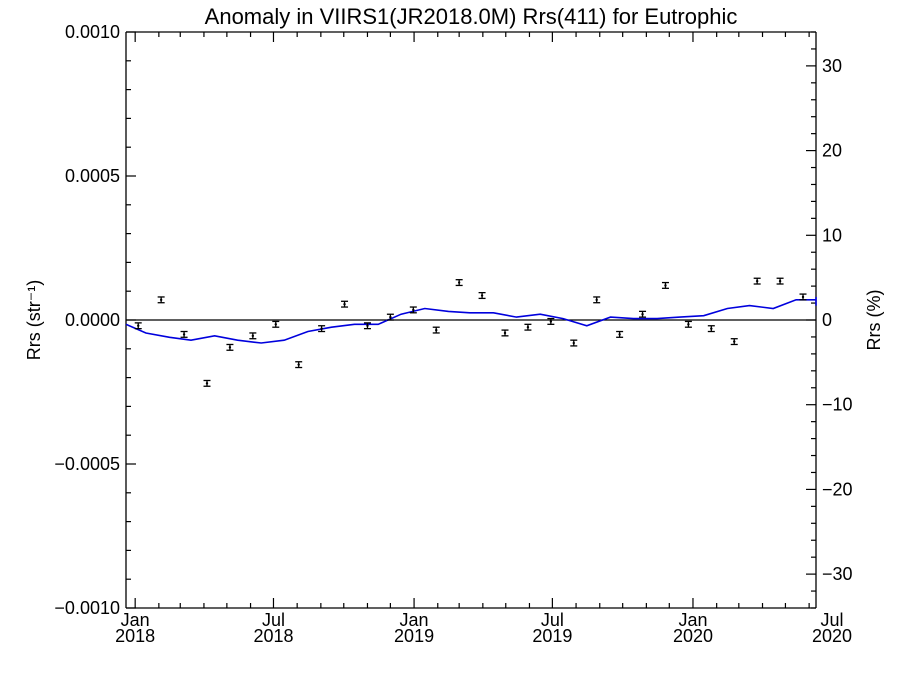 The height and width of the screenshot is (675, 900). What do you see at coordinates (87, 608) in the screenshot?
I see `y-tick-label: −0.0010` at bounding box center [87, 608].